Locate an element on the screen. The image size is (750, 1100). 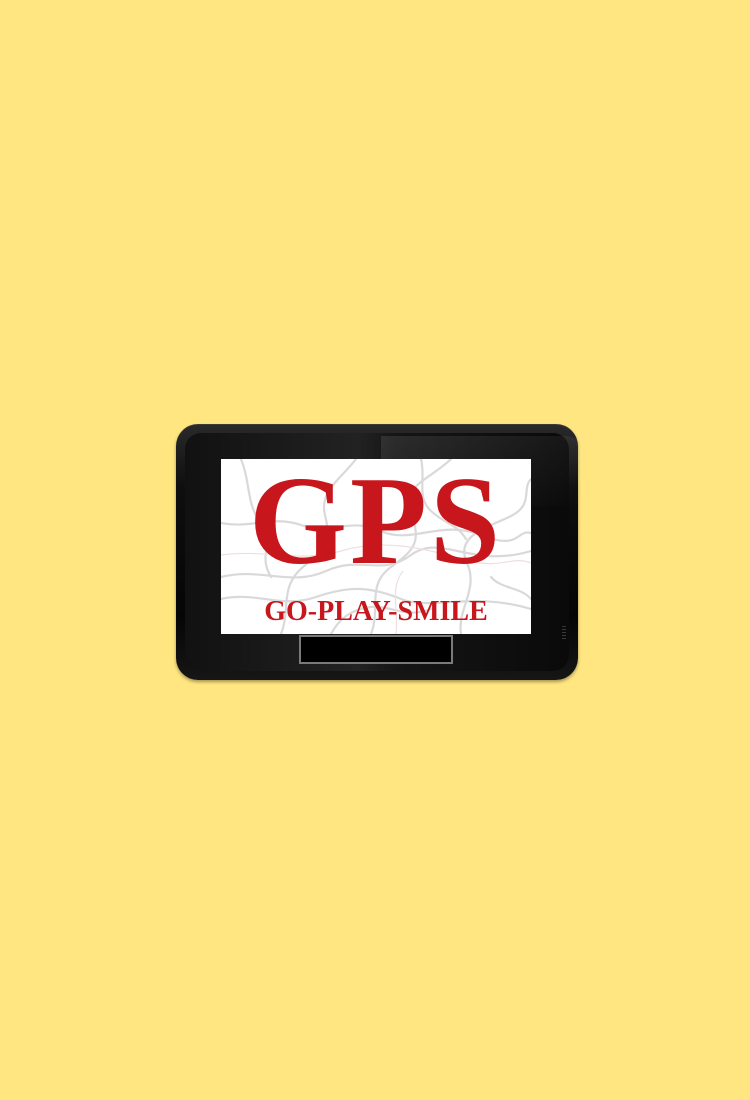
gps-device: GPS GO-PLAY-SMILE is located at coordinates (378, 552).